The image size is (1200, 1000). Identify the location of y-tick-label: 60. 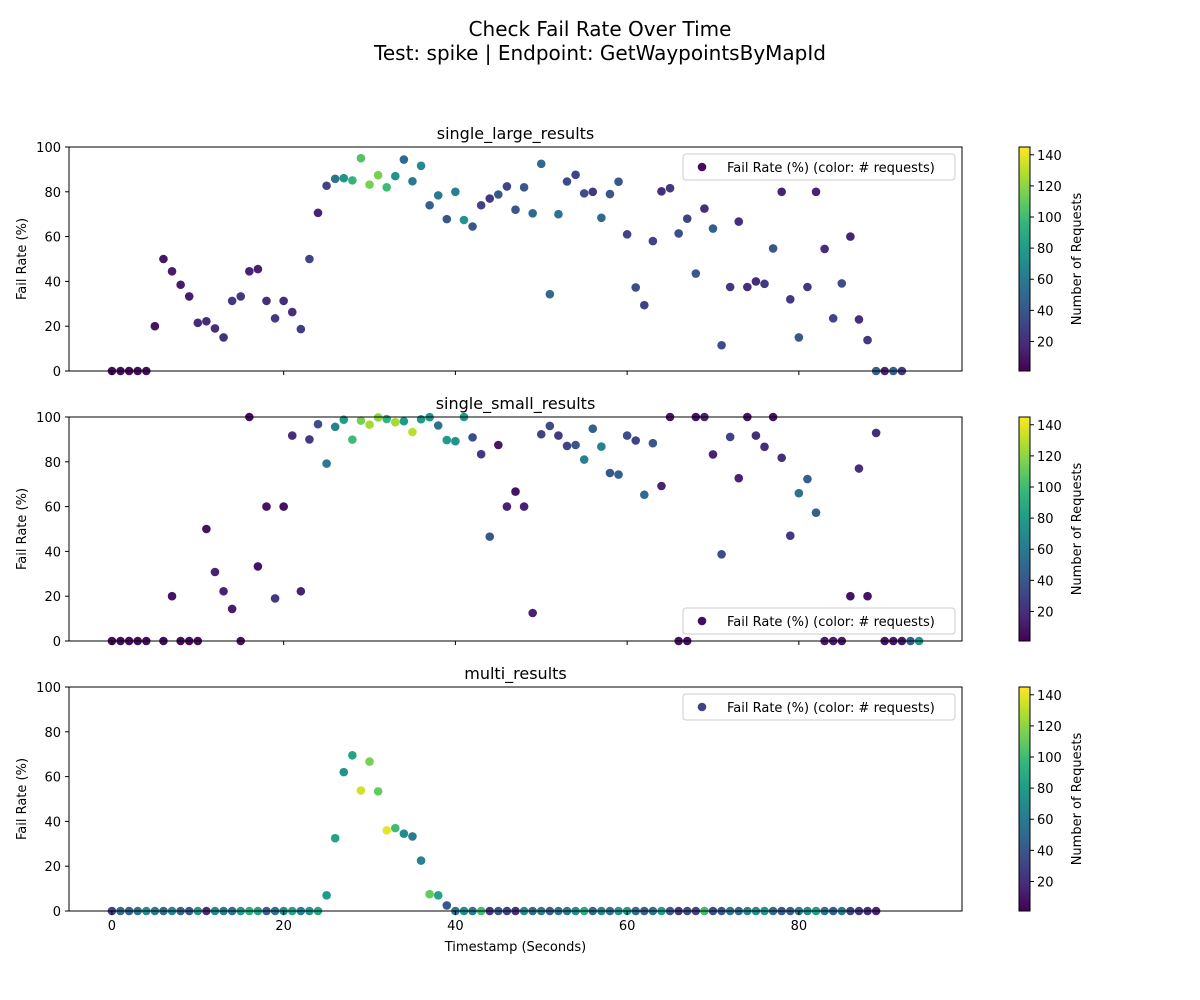
(52, 238).